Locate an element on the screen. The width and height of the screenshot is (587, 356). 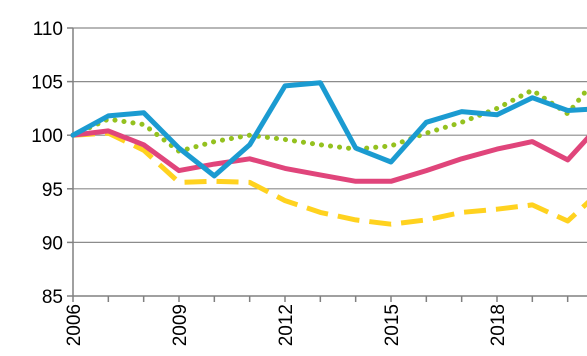
x-tick-label: 2015 is located at coordinates (392, 325).